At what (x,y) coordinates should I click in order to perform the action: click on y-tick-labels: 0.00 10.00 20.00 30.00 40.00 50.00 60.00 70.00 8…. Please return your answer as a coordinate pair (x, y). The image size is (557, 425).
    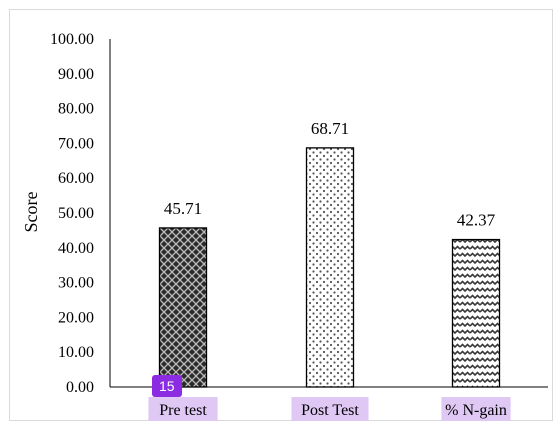
    Looking at the image, I should click on (72, 213).